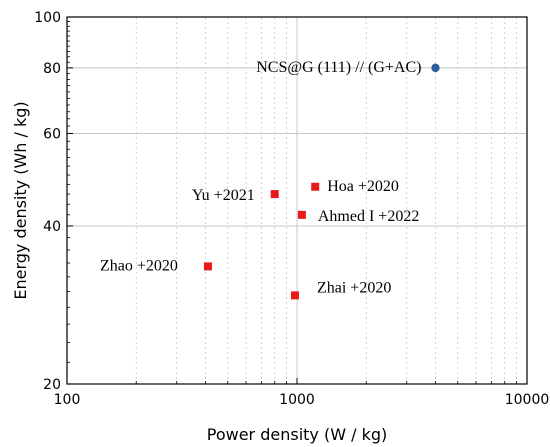 Image resolution: width=550 pixels, height=447 pixels. I want to click on data-point-label: NCS@G (111) // (G+AC), so click(338, 67).